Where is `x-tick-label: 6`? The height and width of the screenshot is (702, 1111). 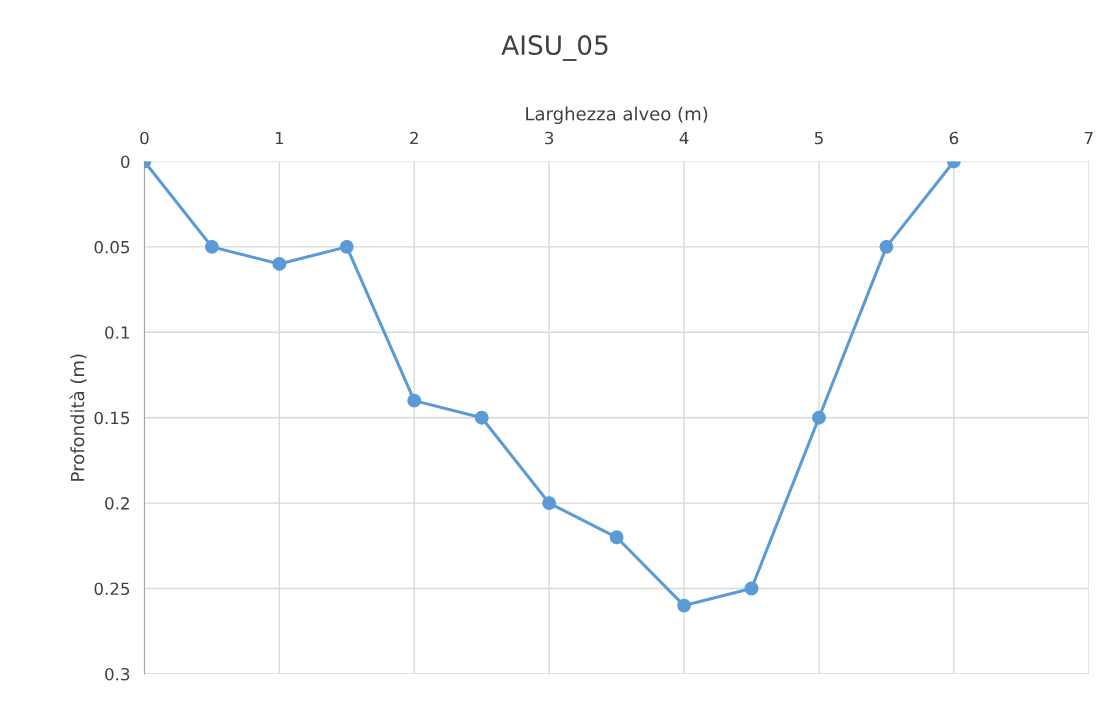 x-tick-label: 6 is located at coordinates (954, 138).